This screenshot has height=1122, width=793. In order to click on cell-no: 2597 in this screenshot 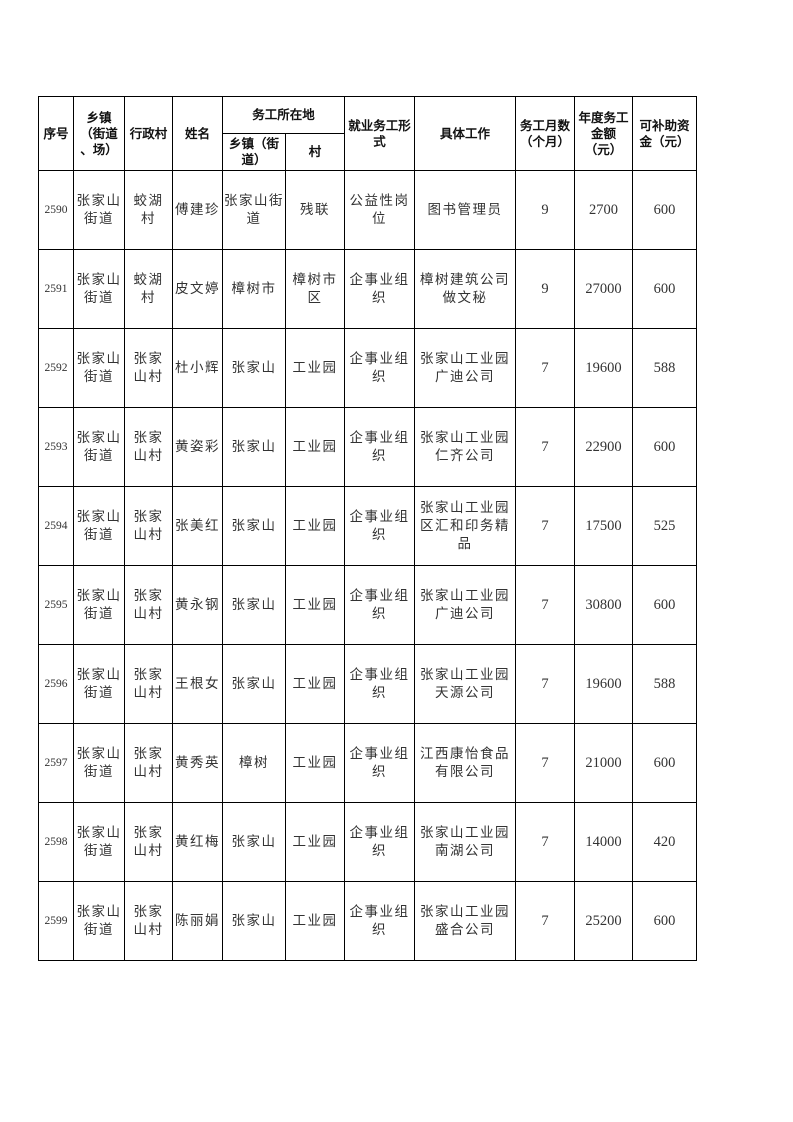, I will do `click(56, 763)`.